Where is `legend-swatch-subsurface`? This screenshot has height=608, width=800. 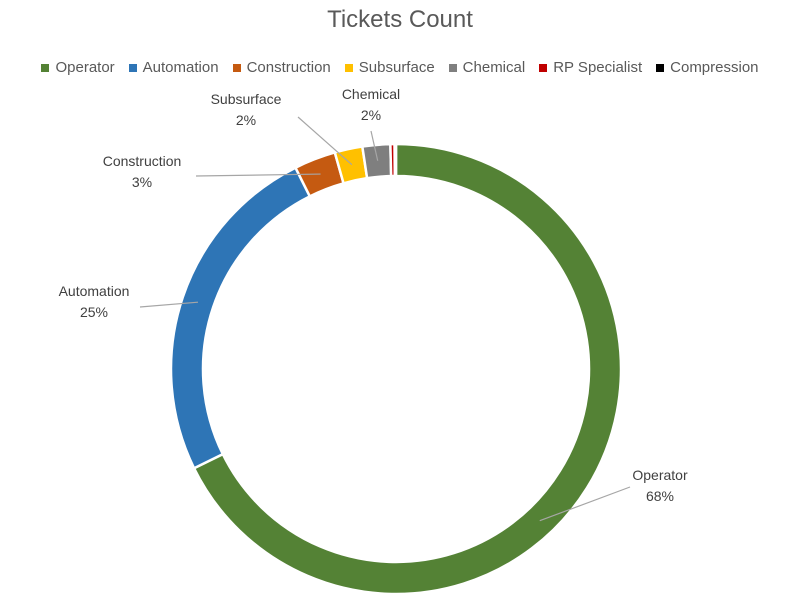 legend-swatch-subsurface is located at coordinates (348, 67).